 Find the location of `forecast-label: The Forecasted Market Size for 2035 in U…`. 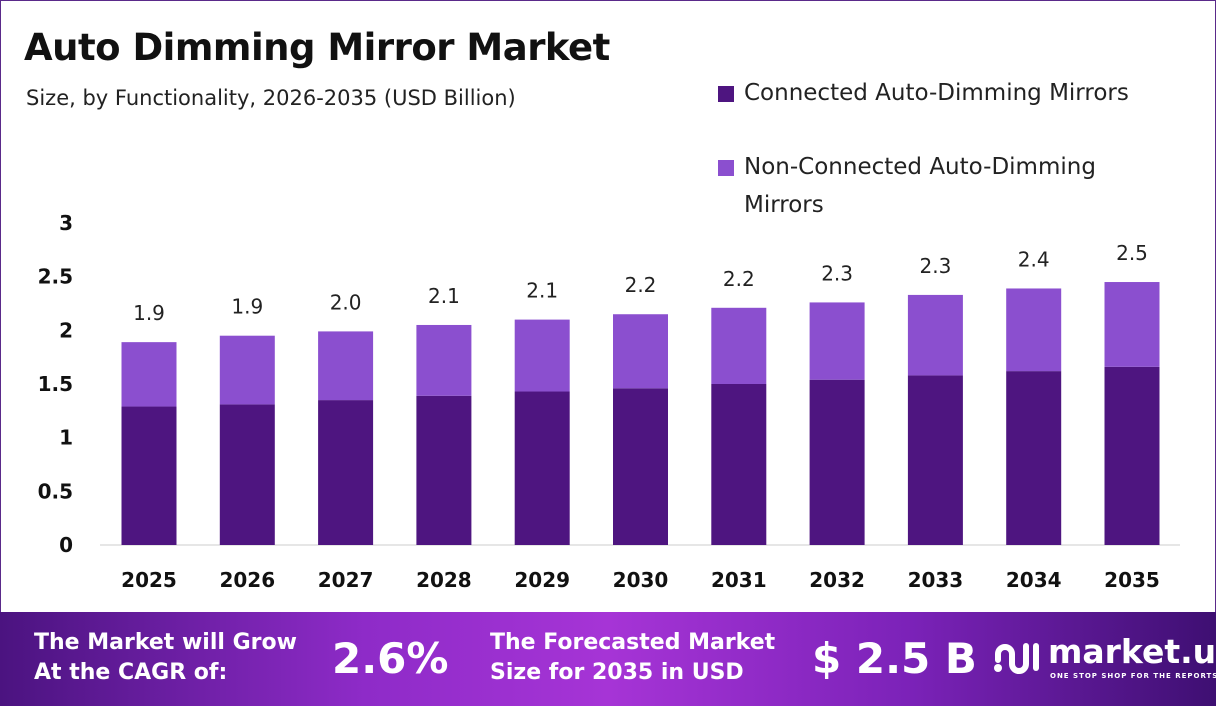

forecast-label: The Forecasted Market Size for 2035 in U… is located at coordinates (632, 658).